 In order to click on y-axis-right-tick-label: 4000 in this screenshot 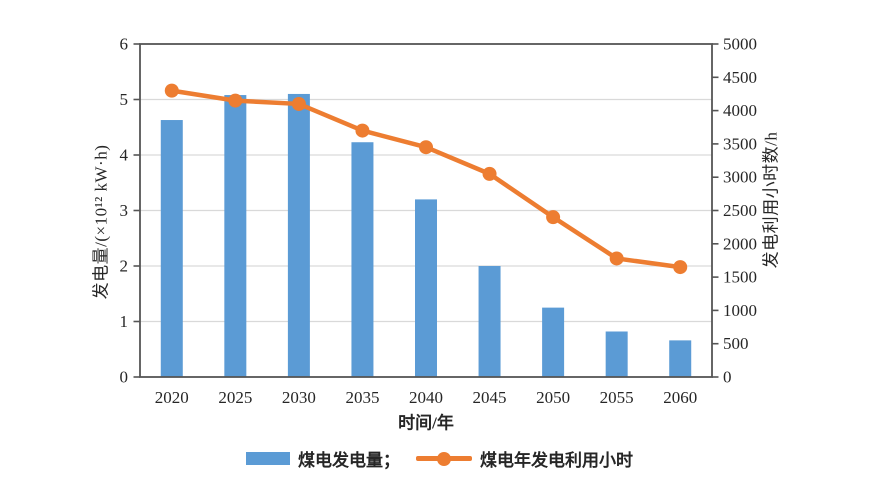, I will do `click(740, 110)`.